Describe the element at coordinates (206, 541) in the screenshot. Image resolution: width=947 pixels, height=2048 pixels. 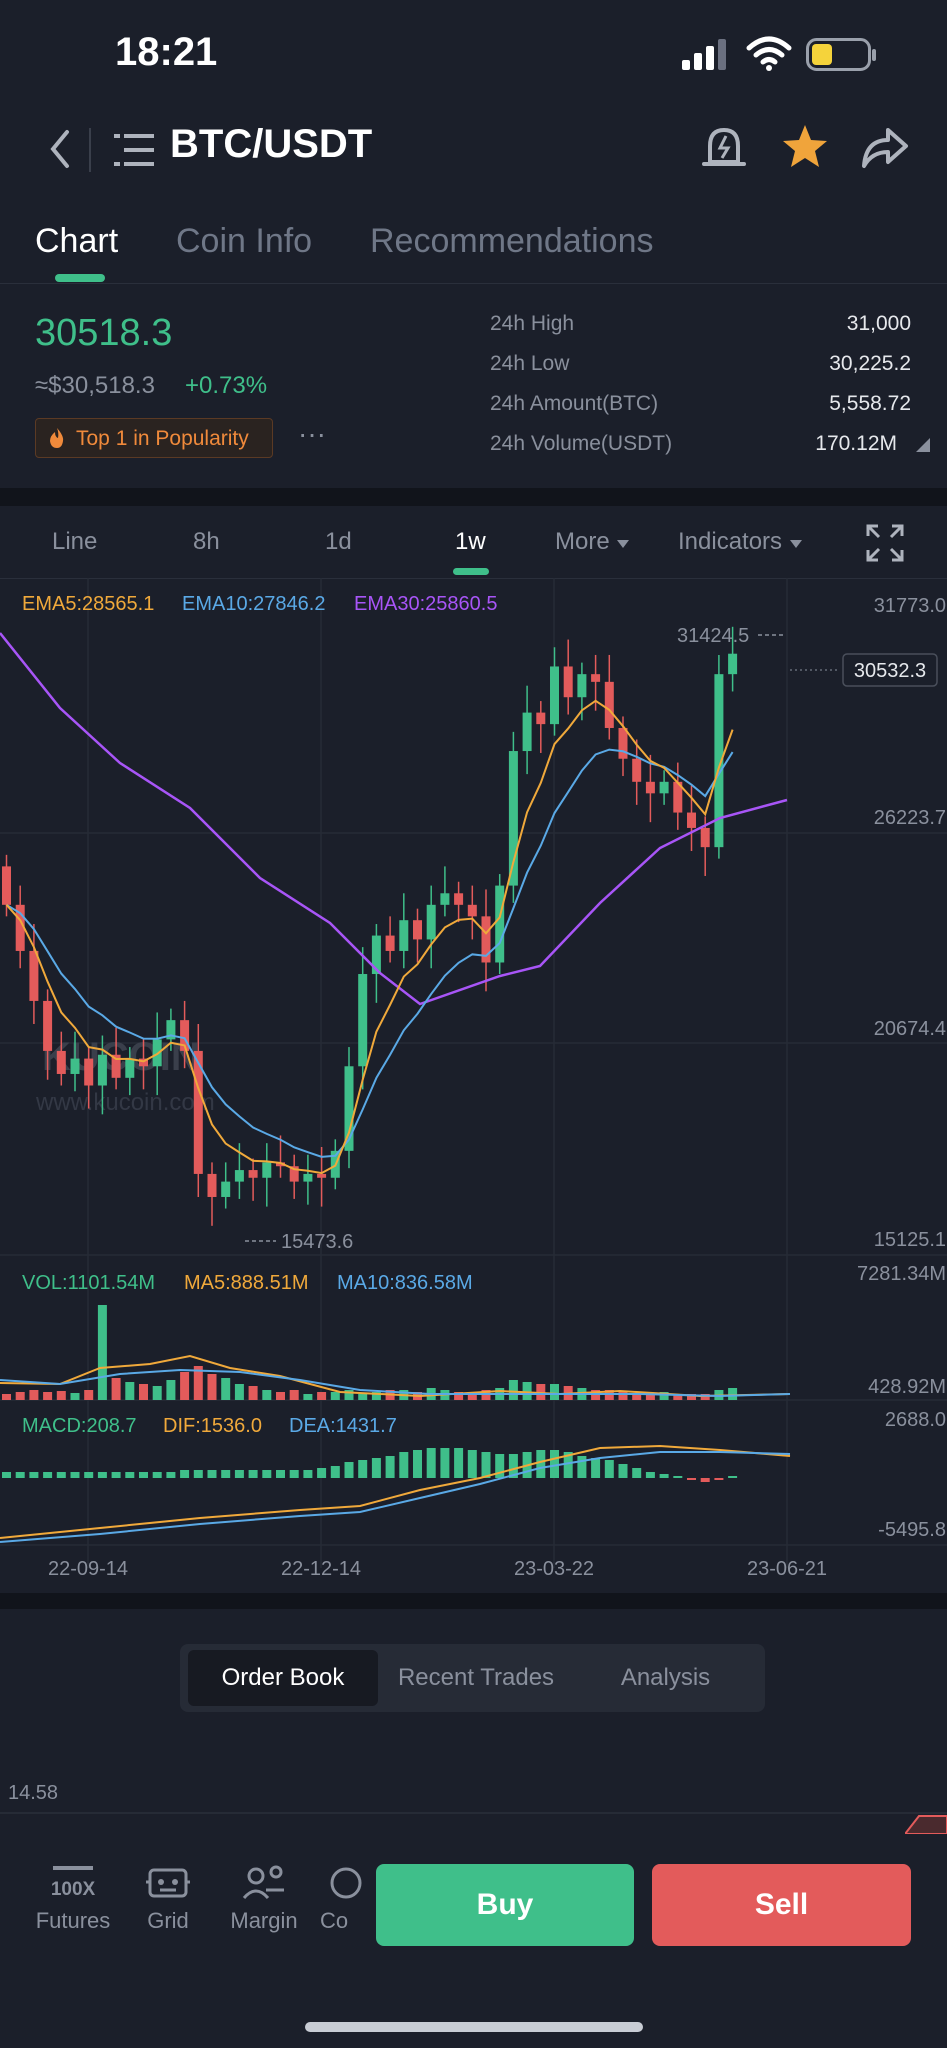
I see `timeframe-8h: 8h` at that location.